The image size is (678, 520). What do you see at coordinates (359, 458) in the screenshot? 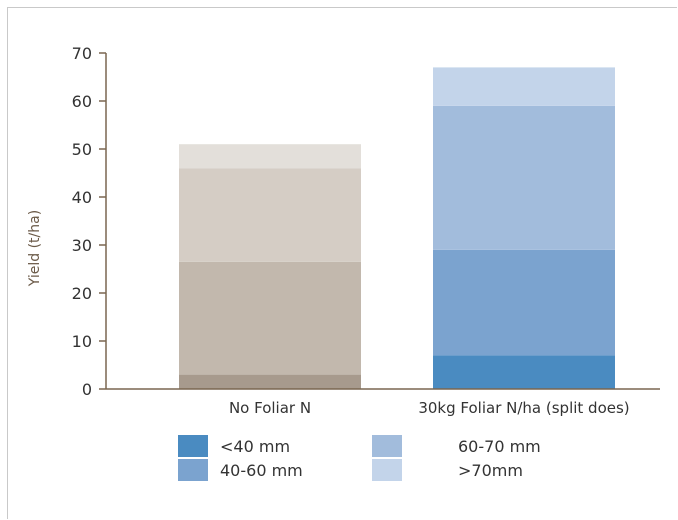
I see `legend: <40 mm 40-60 mm 60-70 mm >70mm` at bounding box center [359, 458].